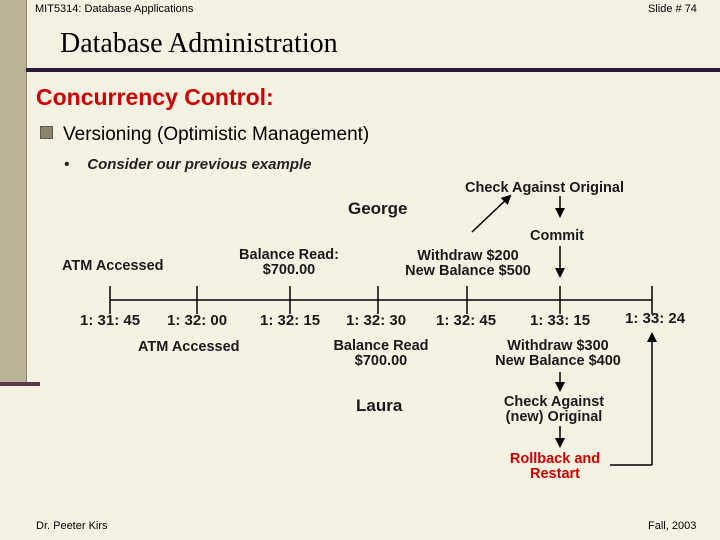  Describe the element at coordinates (110, 320) in the screenshot. I see `time-label-1: 1: 31: 45` at that location.